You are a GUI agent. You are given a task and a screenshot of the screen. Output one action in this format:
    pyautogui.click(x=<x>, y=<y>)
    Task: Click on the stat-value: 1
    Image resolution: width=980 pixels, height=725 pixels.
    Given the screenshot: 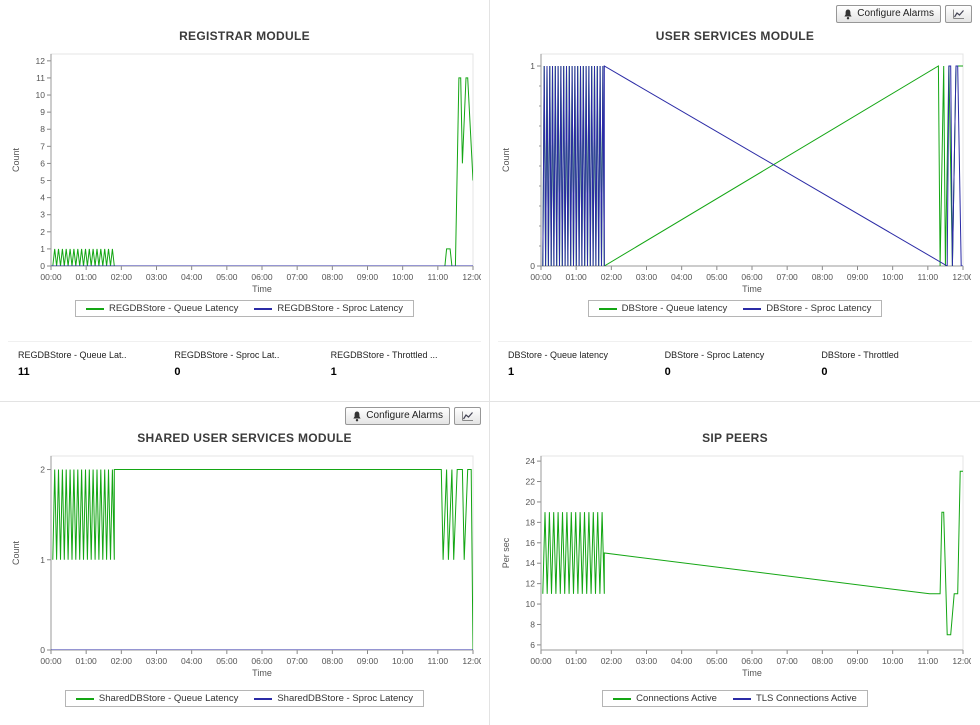 What is the action you would take?
    pyautogui.click(x=333, y=372)
    